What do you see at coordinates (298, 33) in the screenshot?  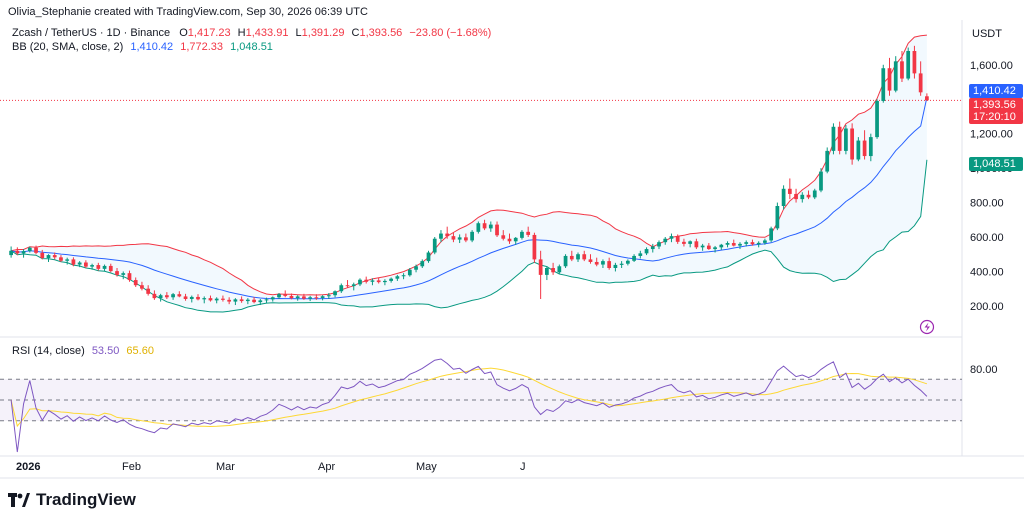 I see `low-label: L` at bounding box center [298, 33].